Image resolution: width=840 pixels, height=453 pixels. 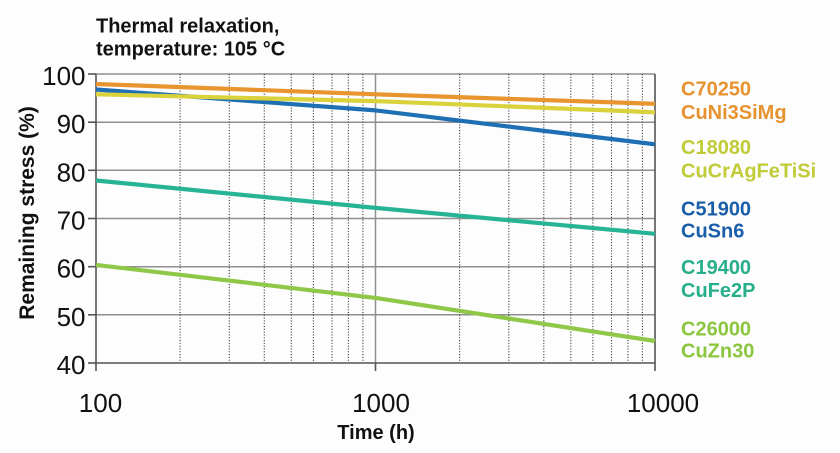 What do you see at coordinates (375, 433) in the screenshot?
I see `svg-text: Time (h)` at bounding box center [375, 433].